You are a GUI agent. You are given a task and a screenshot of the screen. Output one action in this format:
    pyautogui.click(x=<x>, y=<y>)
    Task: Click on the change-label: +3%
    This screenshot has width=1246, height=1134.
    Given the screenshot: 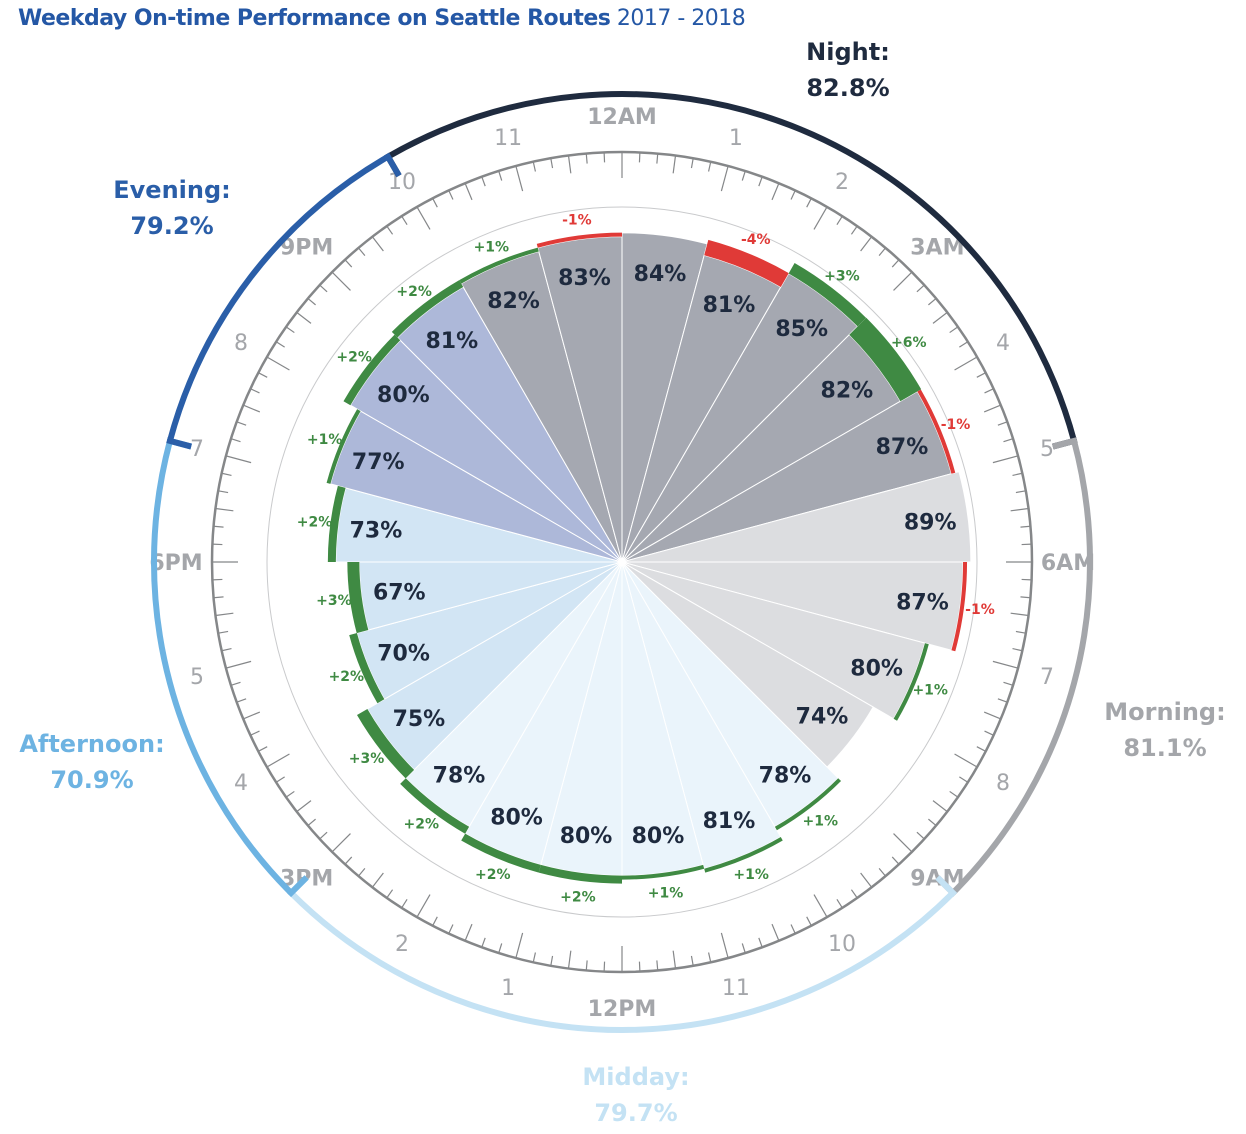 What is the action you would take?
    pyautogui.click(x=367, y=759)
    